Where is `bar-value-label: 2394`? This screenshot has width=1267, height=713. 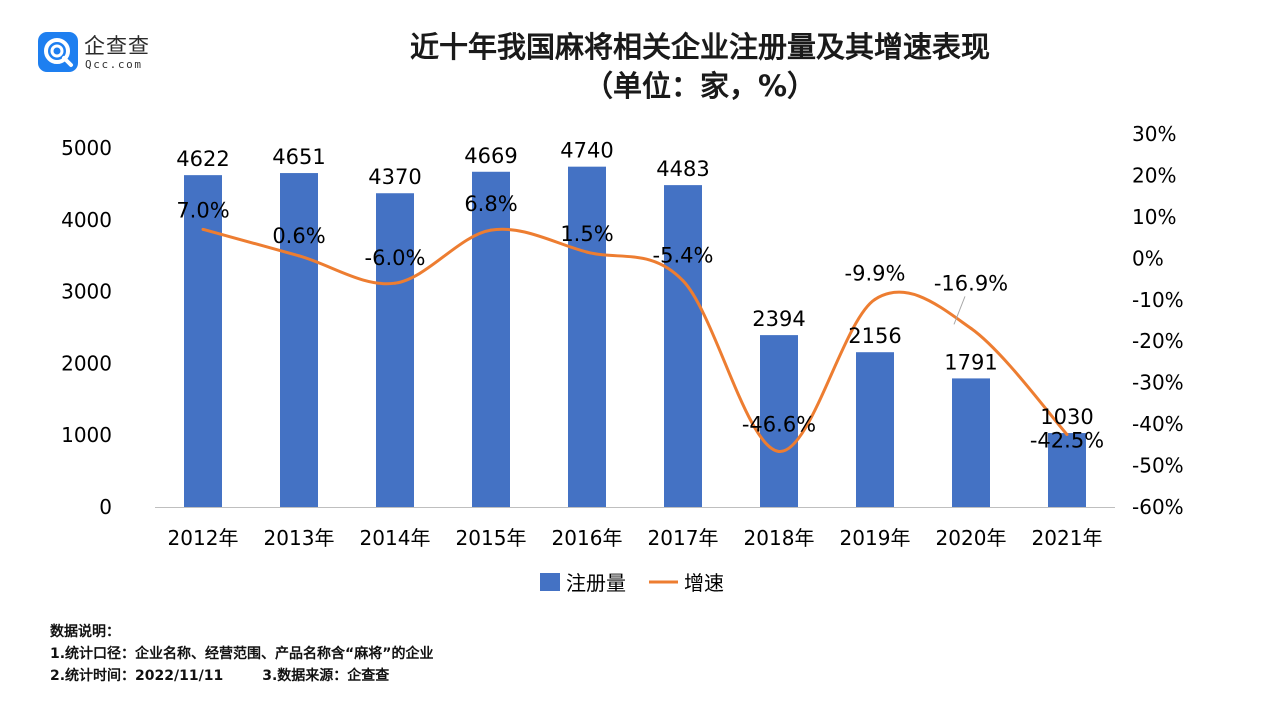 bar-value-label: 2394 is located at coordinates (778, 319).